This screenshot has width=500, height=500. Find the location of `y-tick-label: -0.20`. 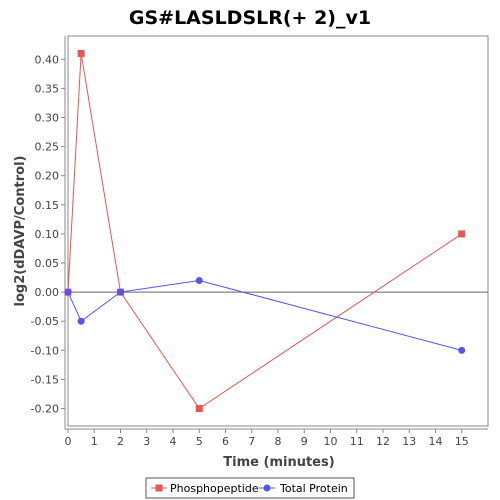

y-tick-label: -0.20 is located at coordinates (45, 409).